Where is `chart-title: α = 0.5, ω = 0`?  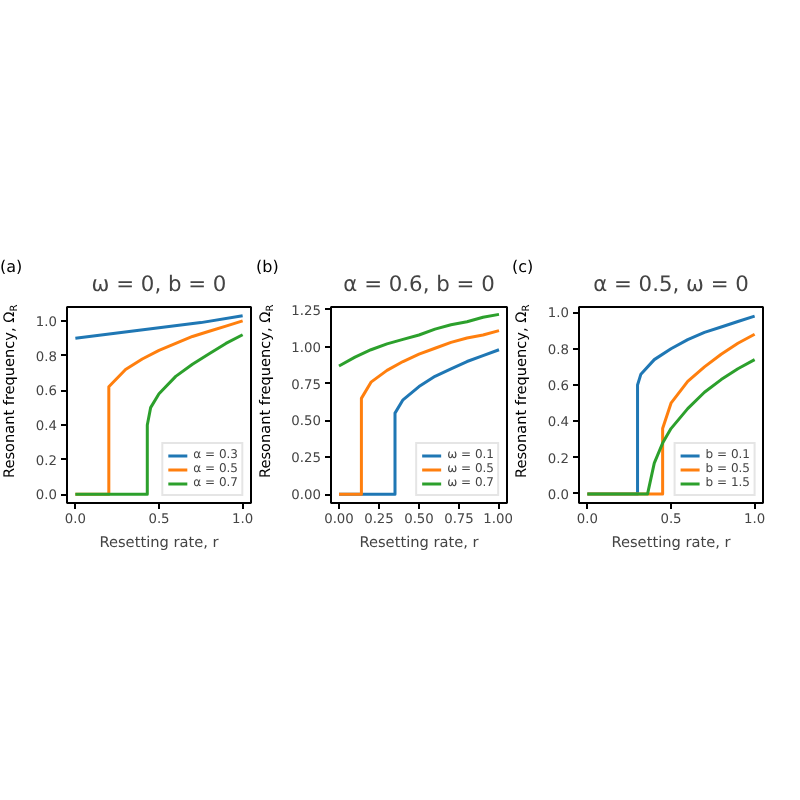 chart-title: α = 0.5, ω = 0 is located at coordinates (671, 284).